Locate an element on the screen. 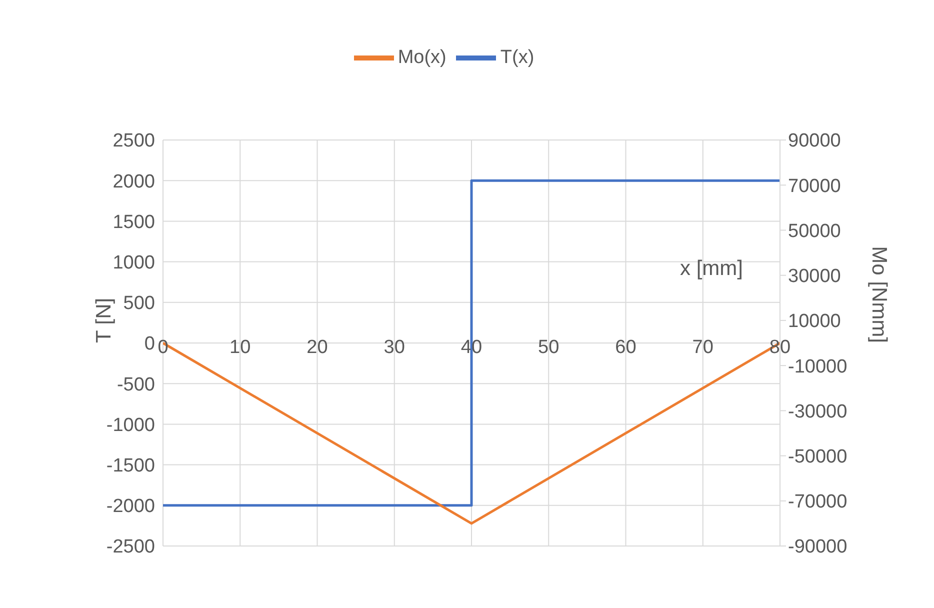 This screenshot has height=608, width=934. x-tick-label: 50 is located at coordinates (549, 347).